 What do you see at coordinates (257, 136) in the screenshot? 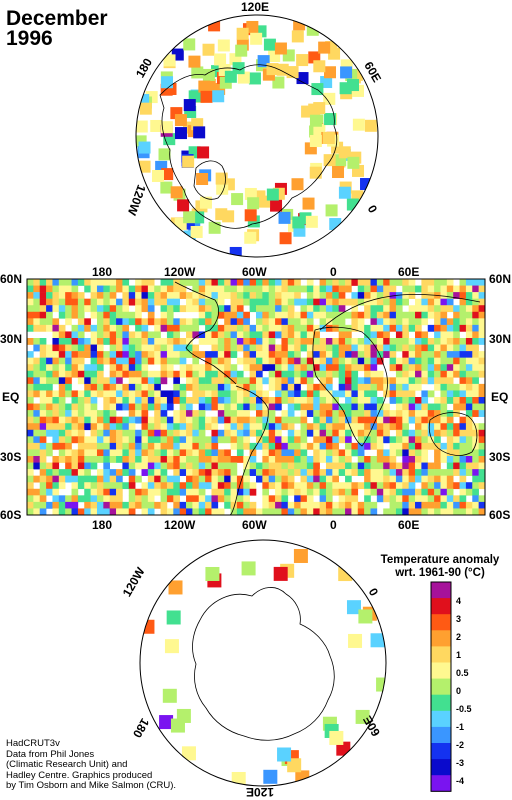
I see `north-polar-map` at bounding box center [257, 136].